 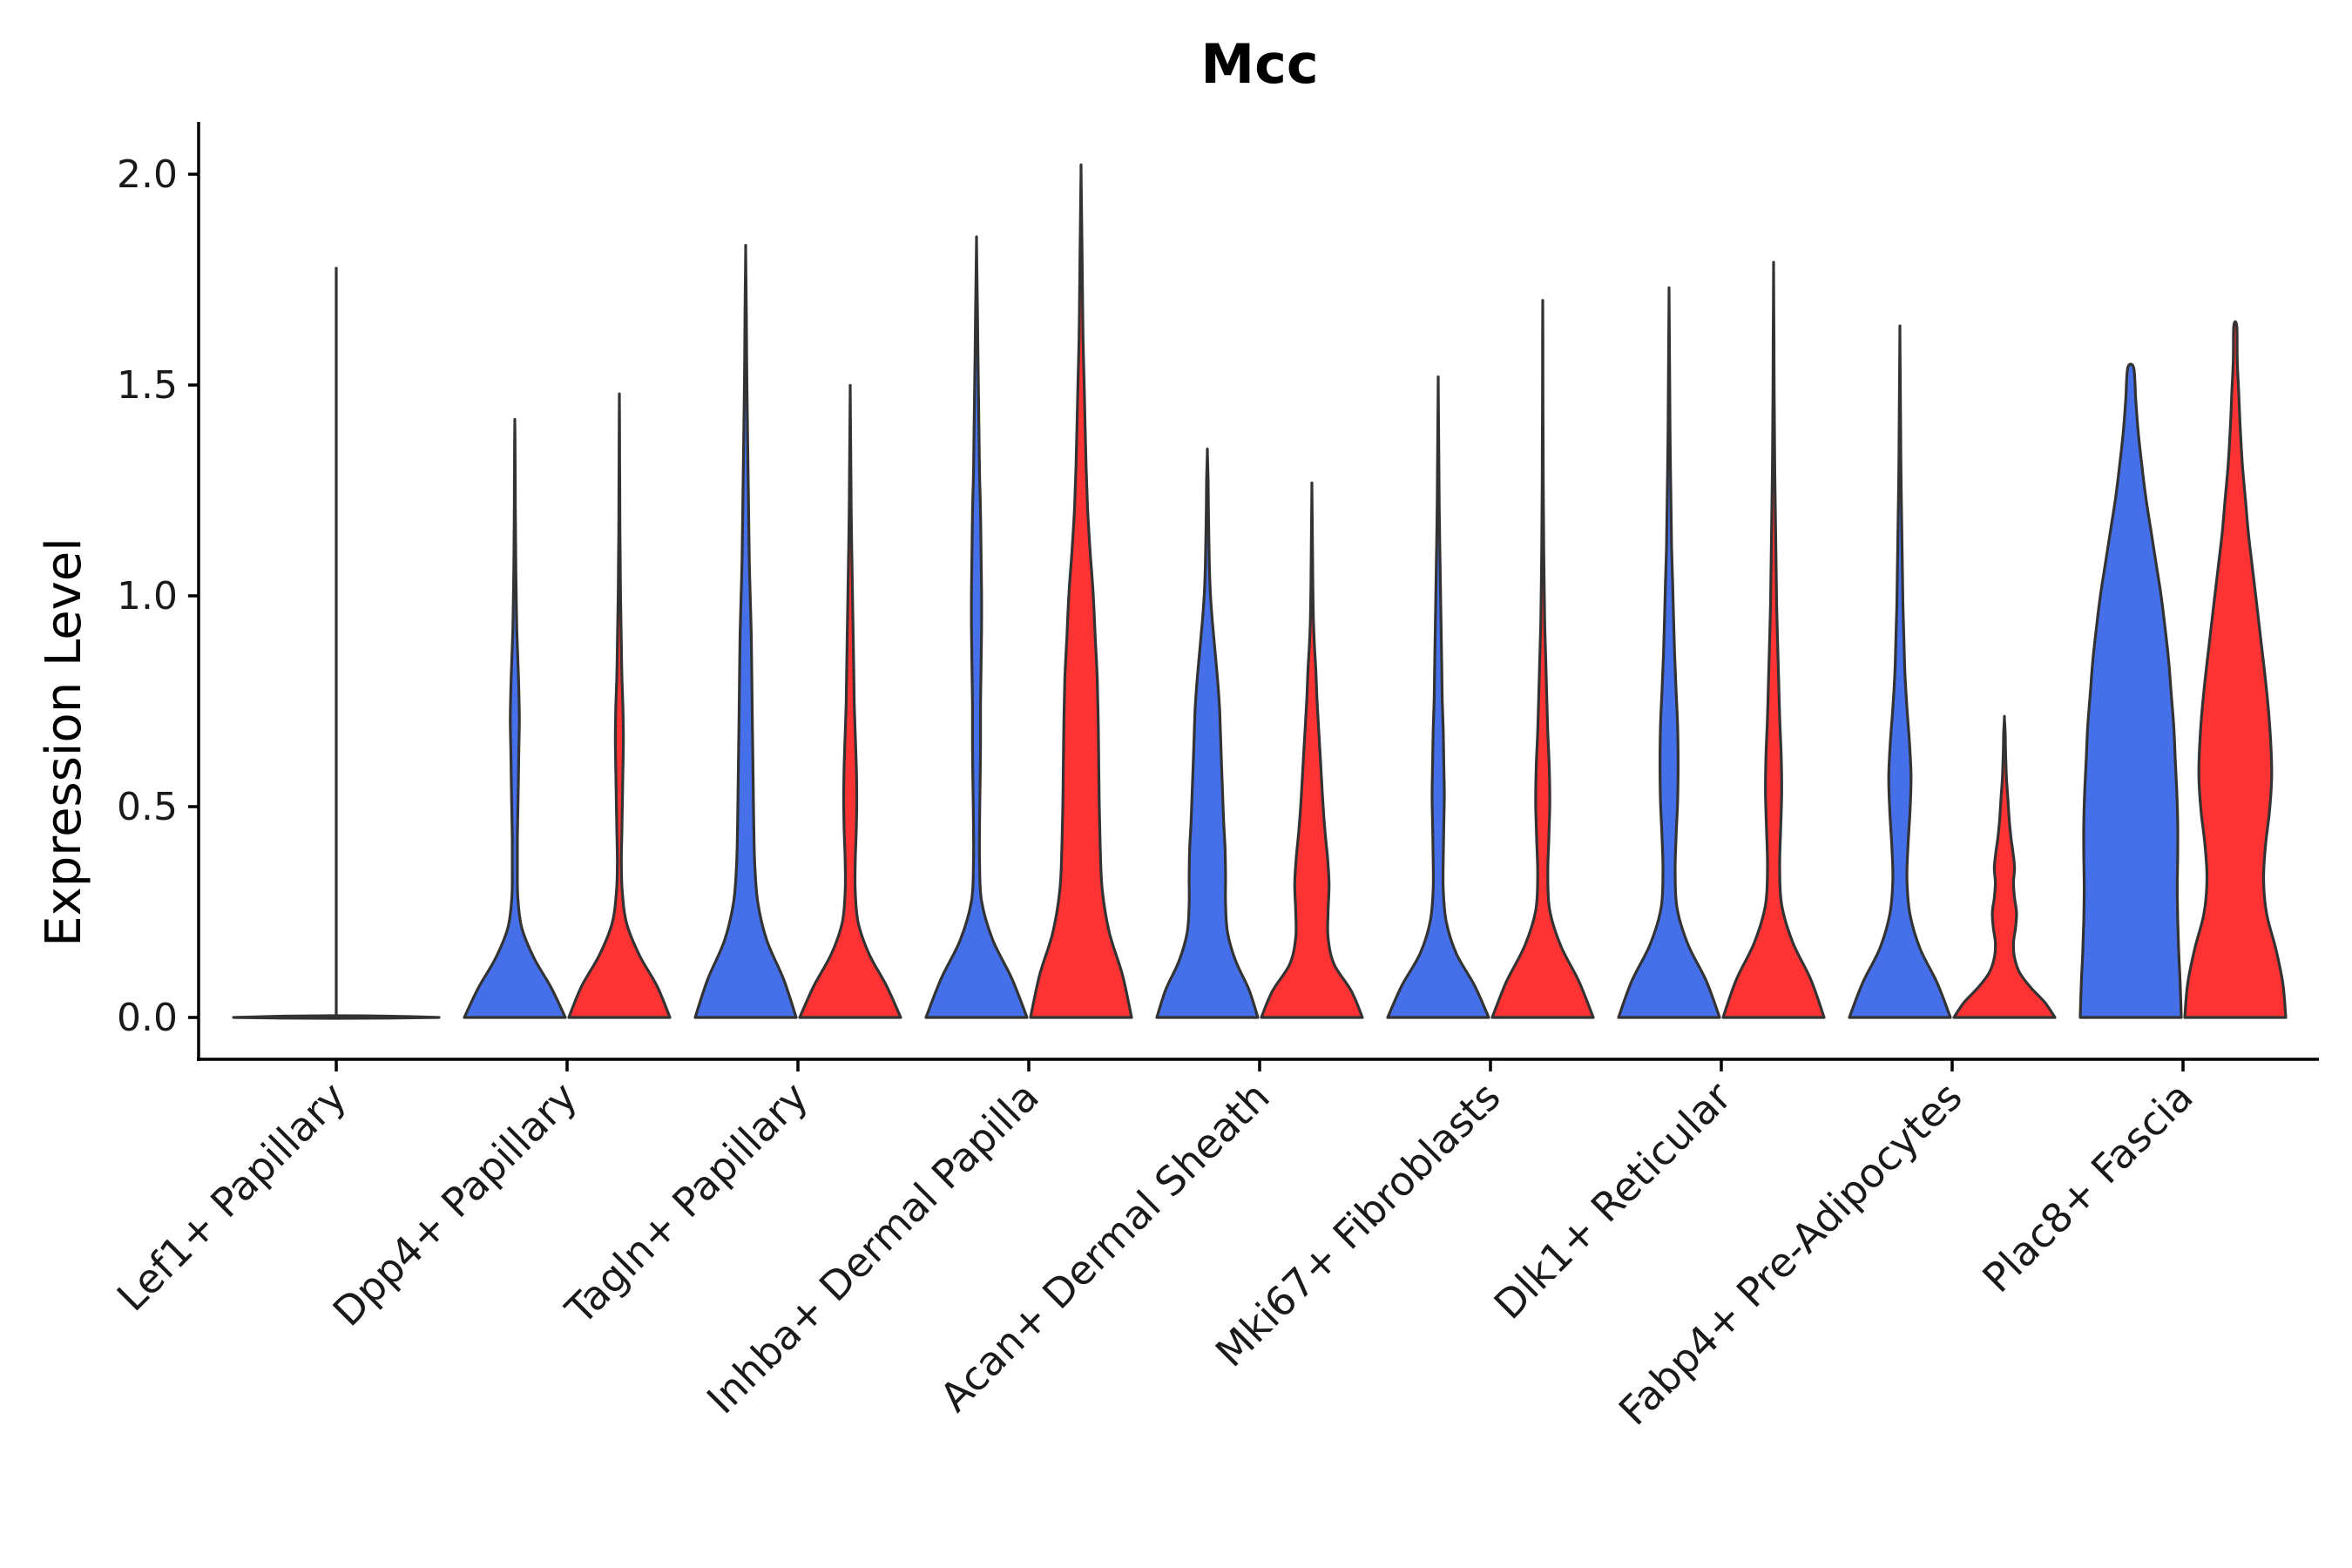 I want to click on y-tick-label: 0.0, so click(x=147, y=1018).